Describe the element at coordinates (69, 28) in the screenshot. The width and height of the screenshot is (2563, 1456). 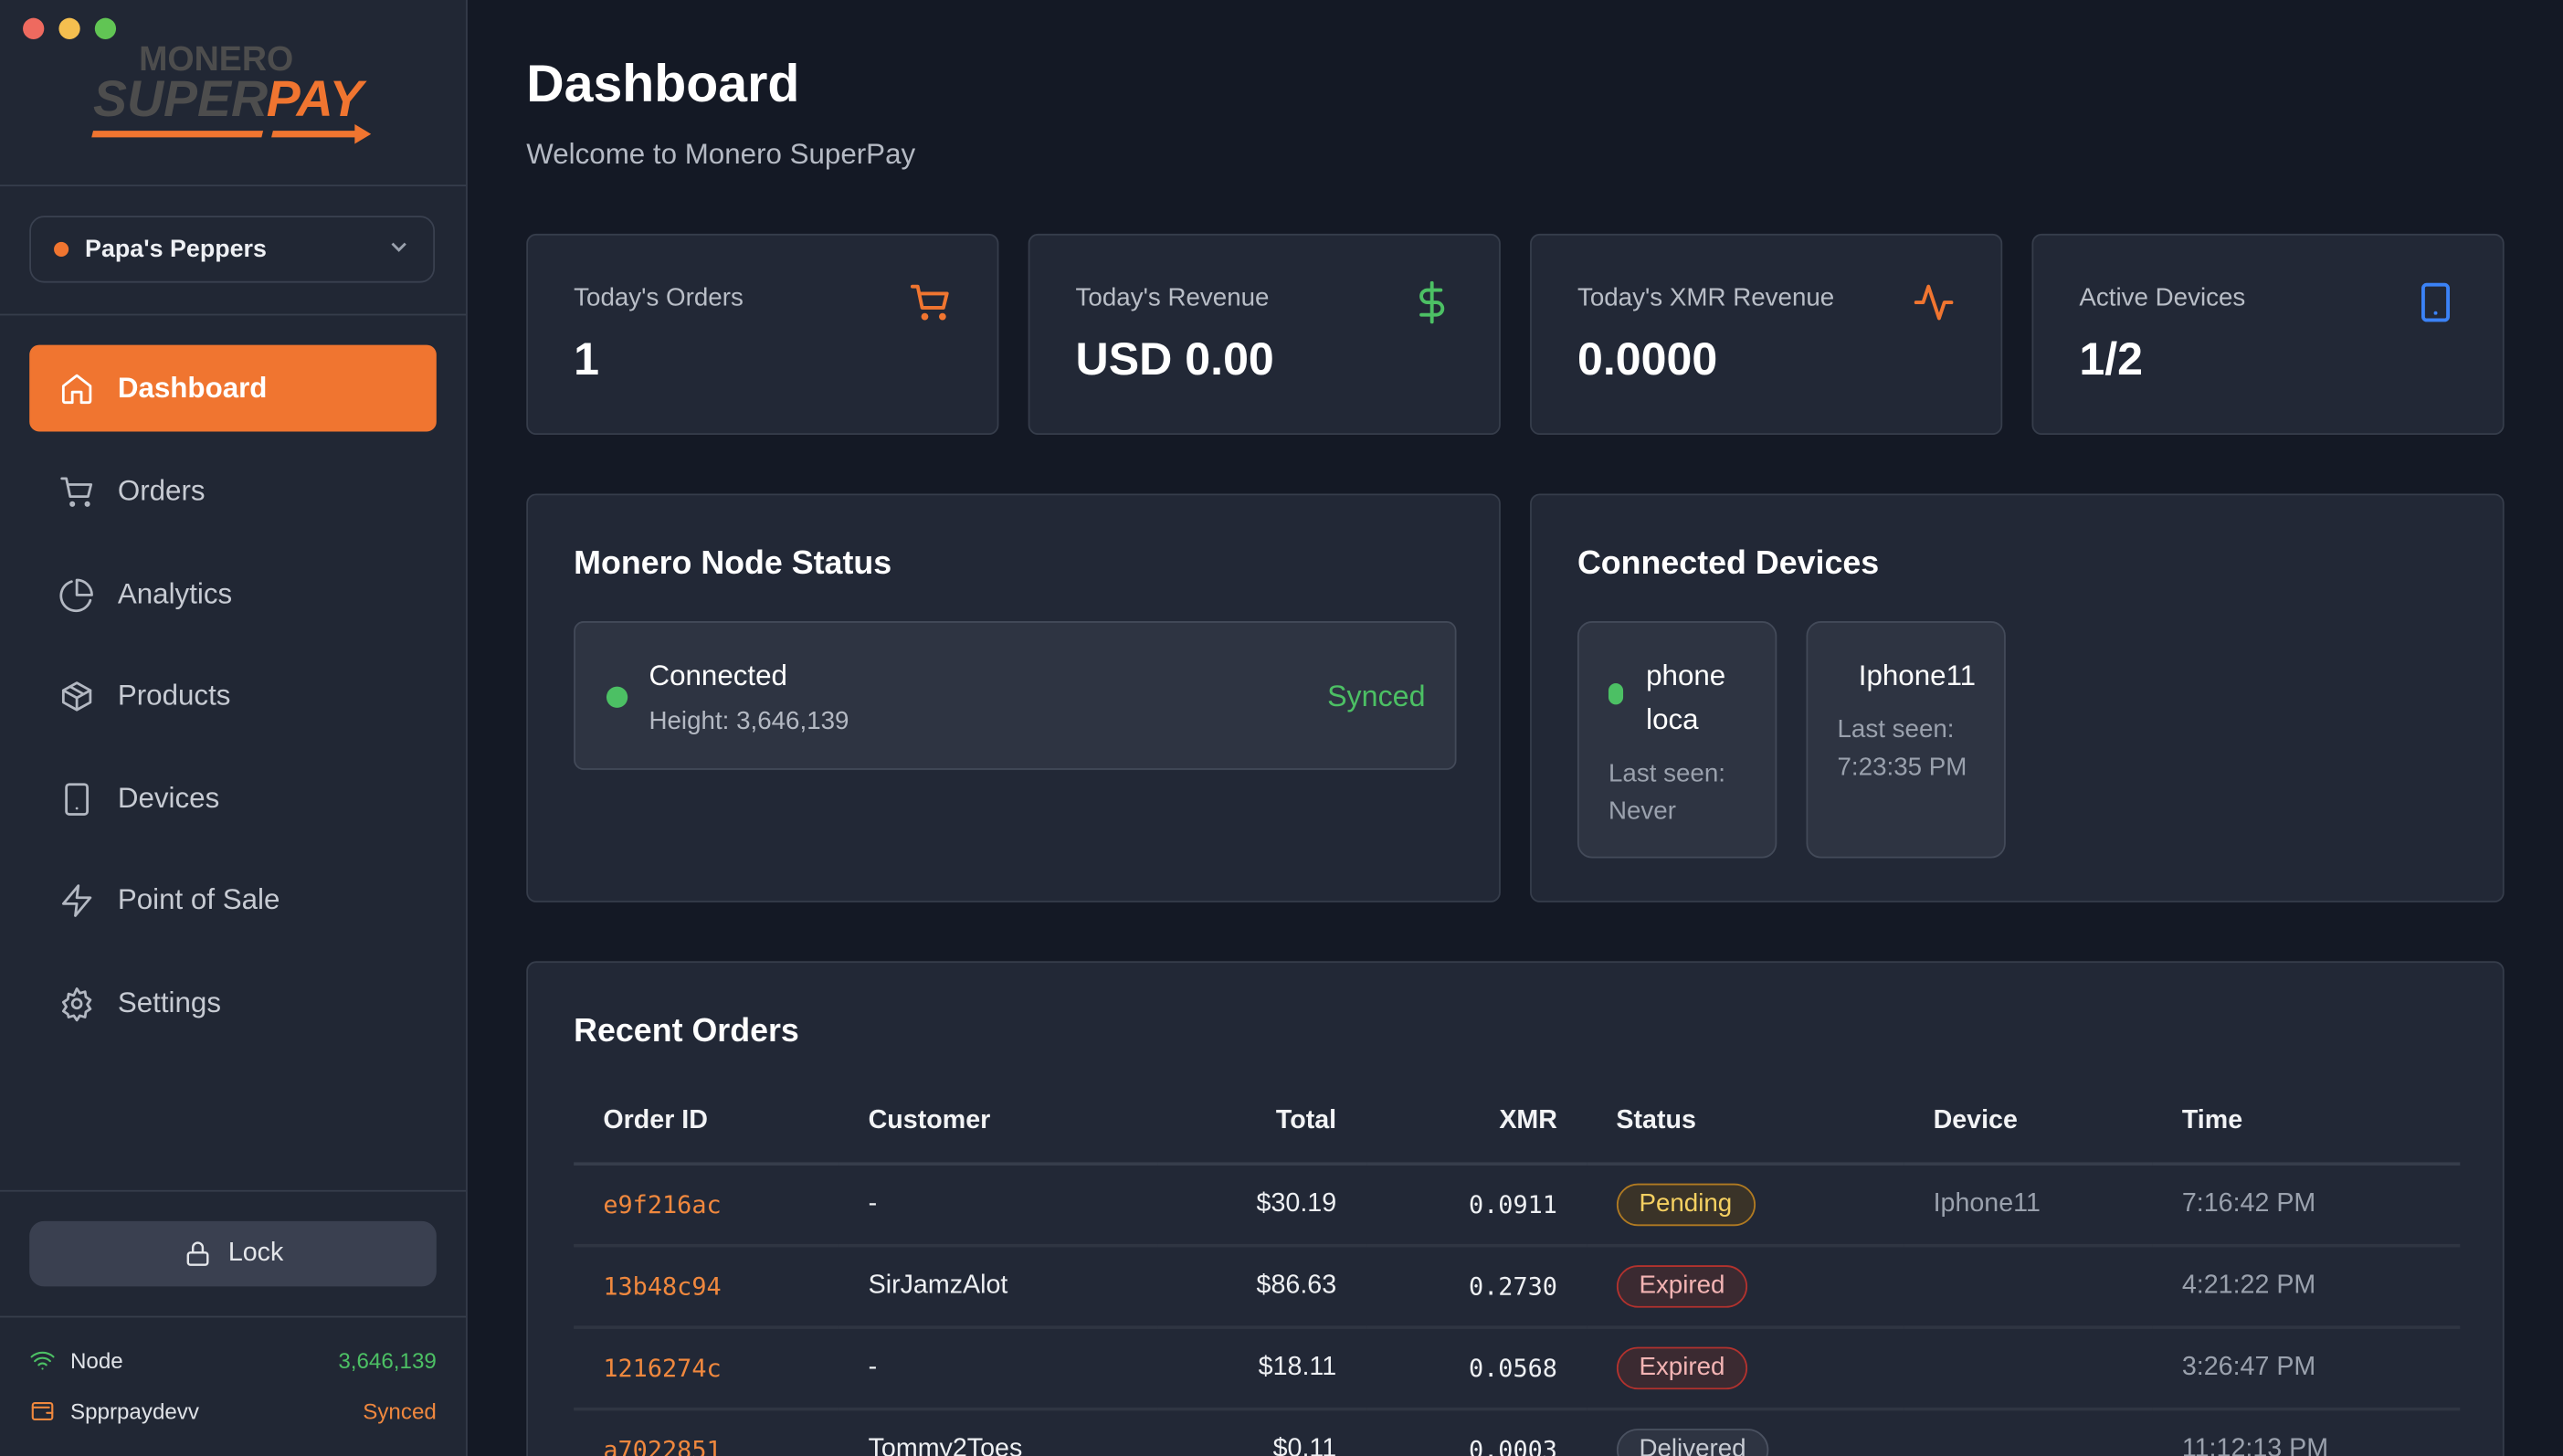
I see `minimize-window-button` at that location.